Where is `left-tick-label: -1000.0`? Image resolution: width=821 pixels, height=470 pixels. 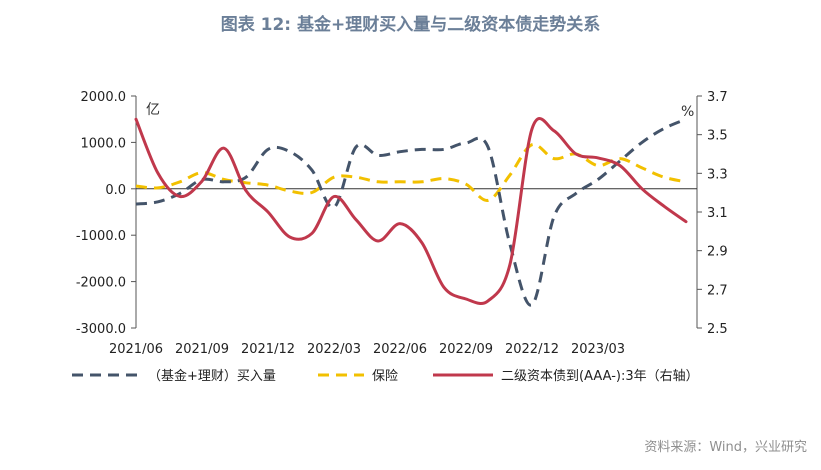
left-tick-label: -1000.0 is located at coordinates (101, 236).